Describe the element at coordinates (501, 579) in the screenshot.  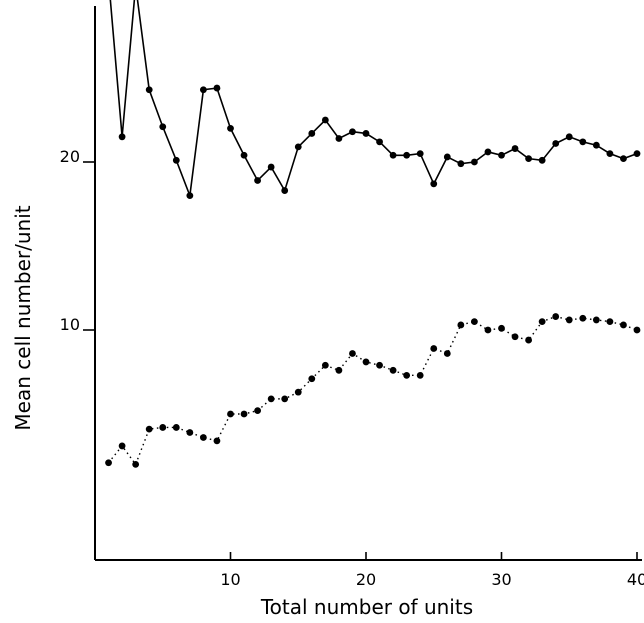
I see `x-tick-label: 30` at that location.